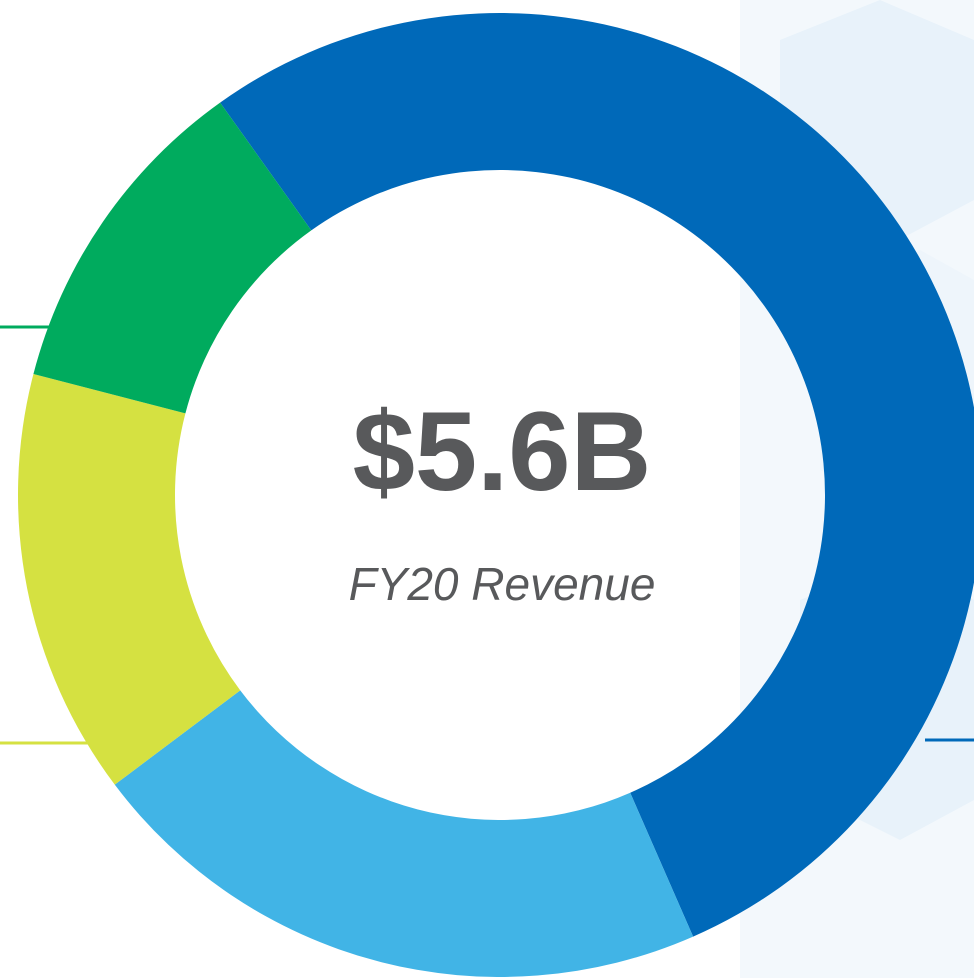 The width and height of the screenshot is (974, 978). Describe the element at coordinates (502, 451) in the screenshot. I see `center-value: $5.6B` at that location.